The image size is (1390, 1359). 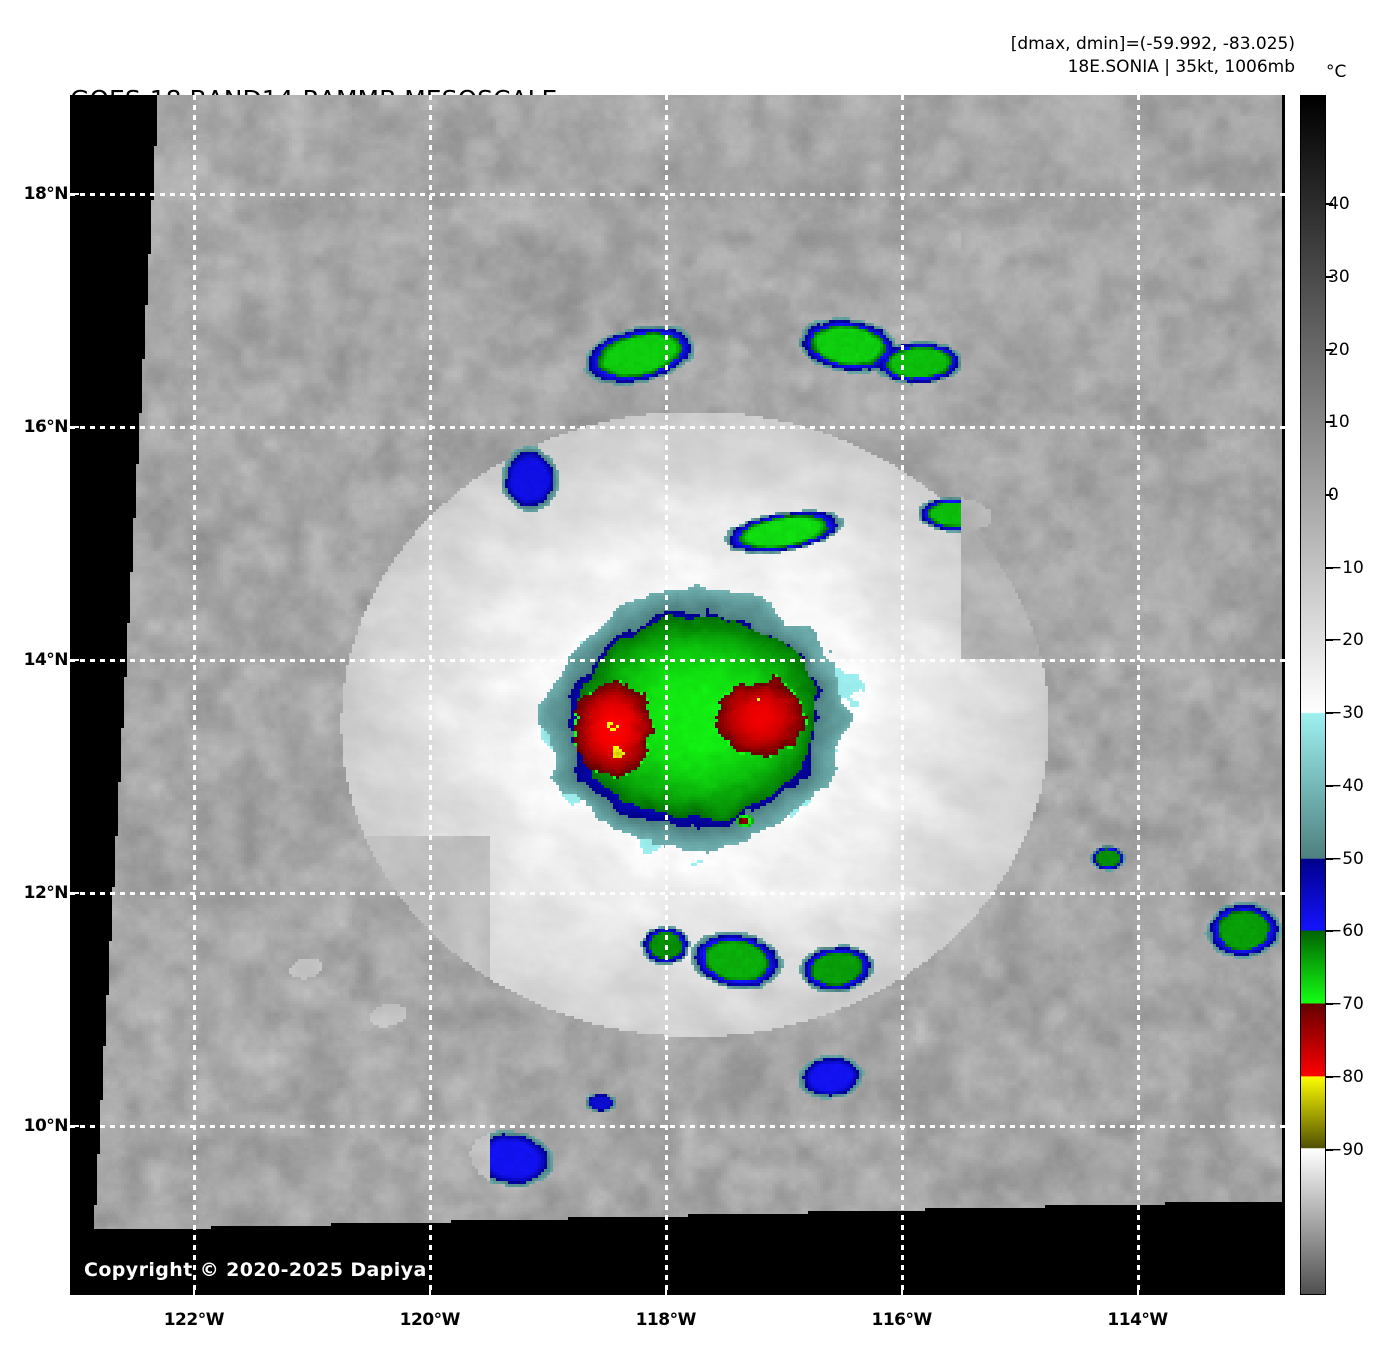 I want to click on colorbar-tick-label: 10, so click(x=1339, y=422).